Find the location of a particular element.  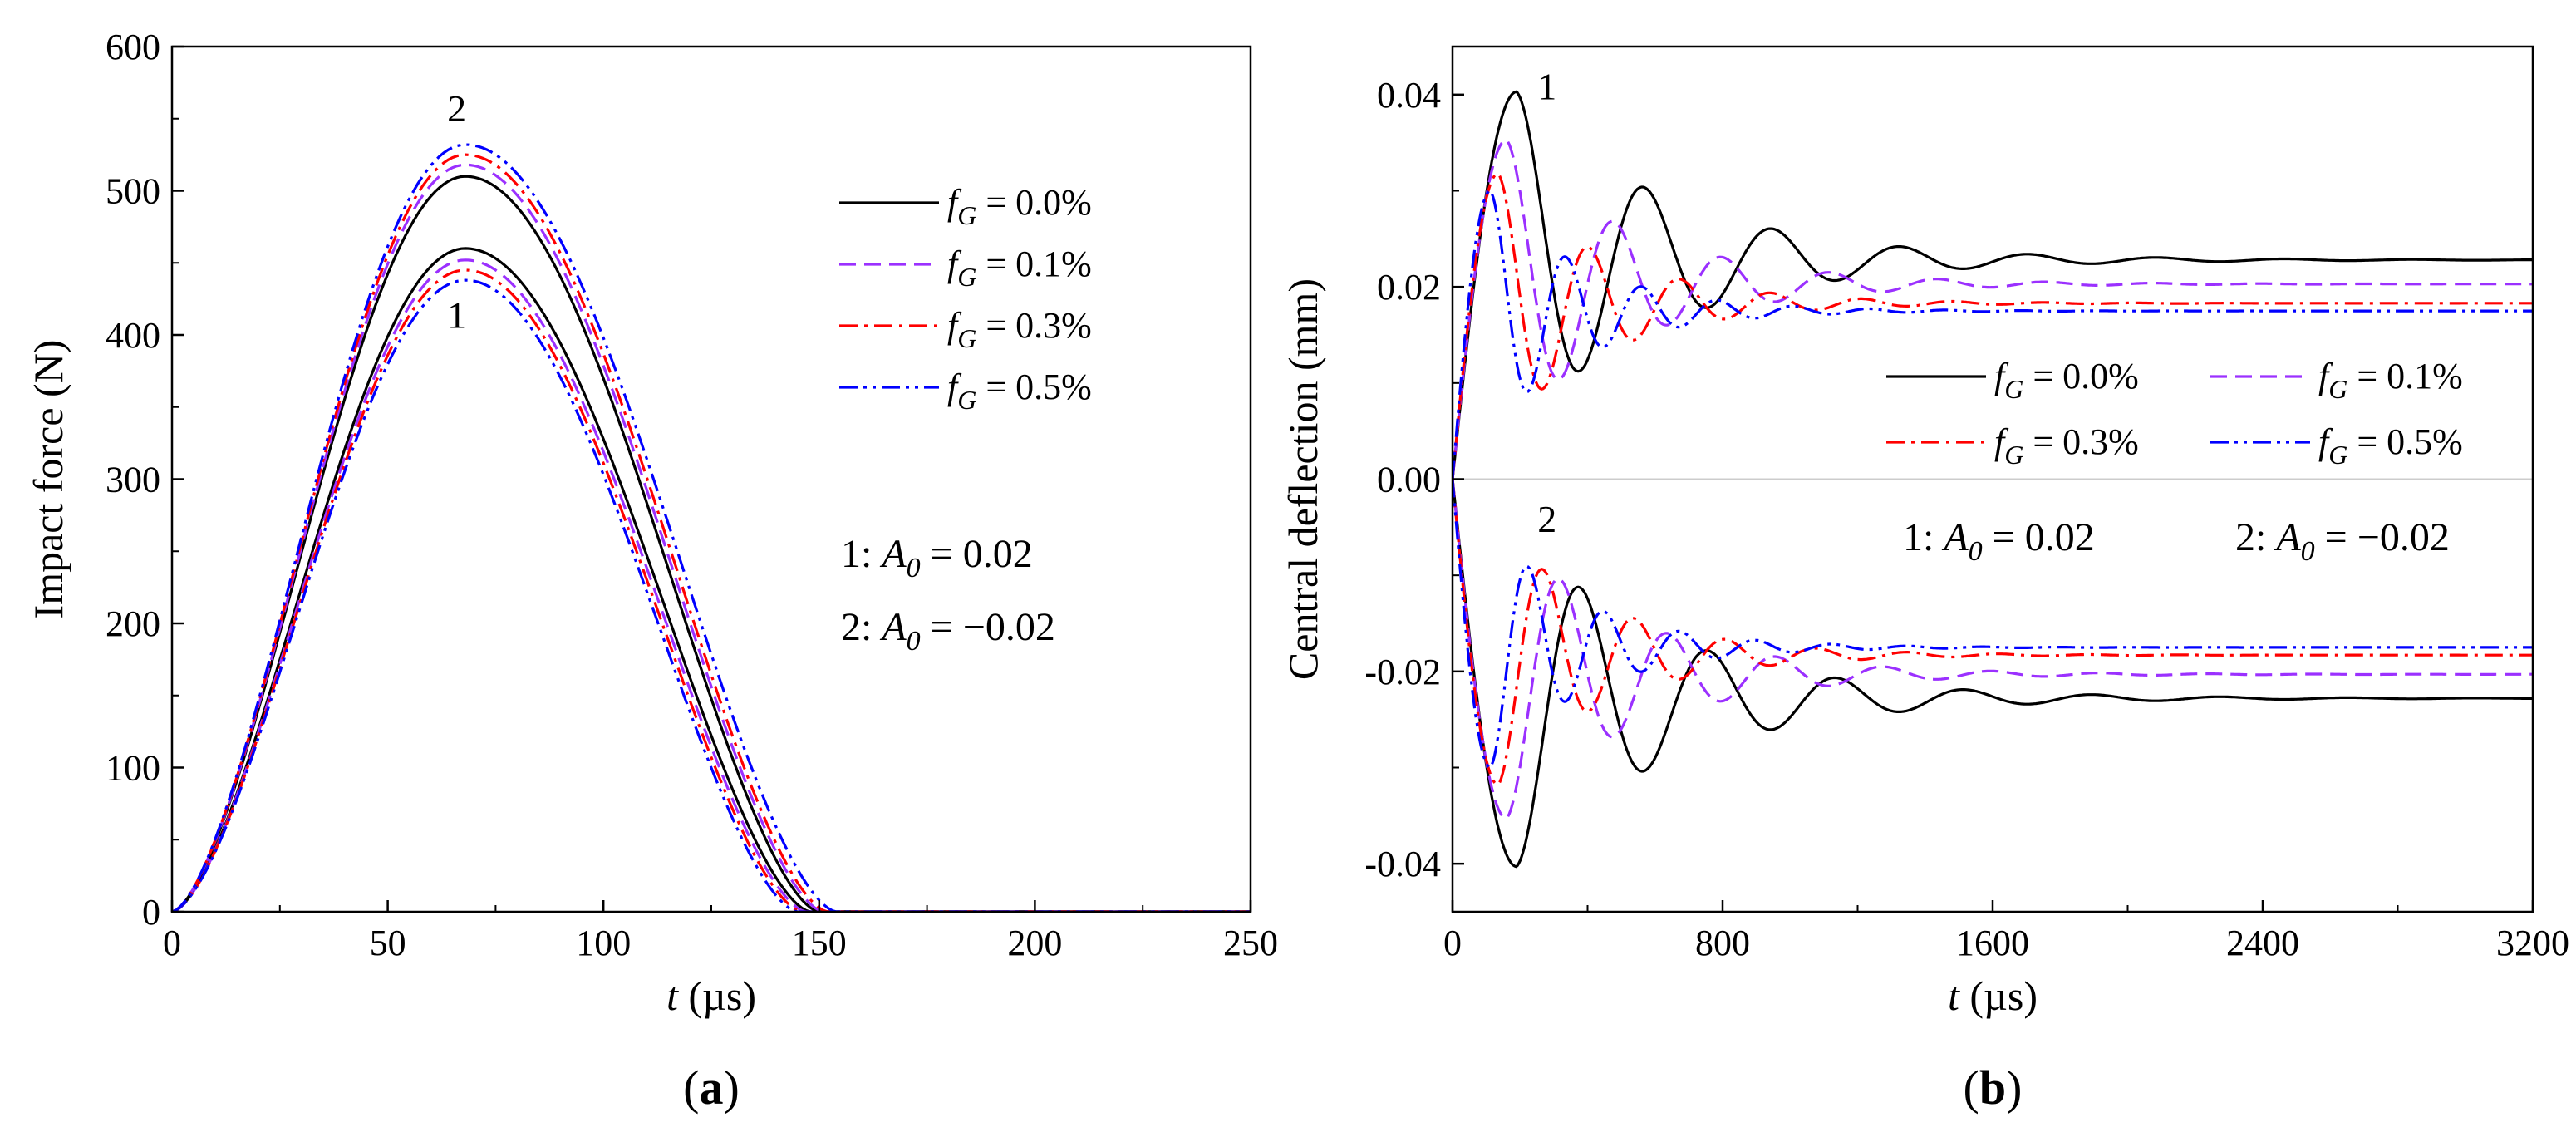

y-tick-label: -0.02 is located at coordinates (1403, 672).